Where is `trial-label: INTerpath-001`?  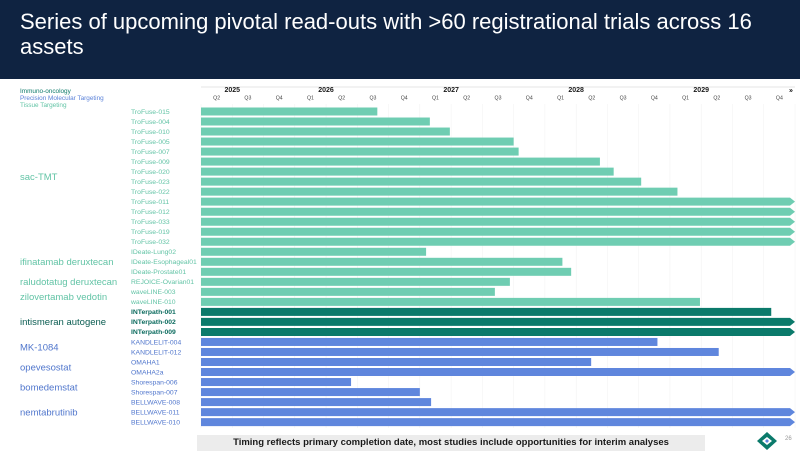
trial-label: INTerpath-001 is located at coordinates (153, 312).